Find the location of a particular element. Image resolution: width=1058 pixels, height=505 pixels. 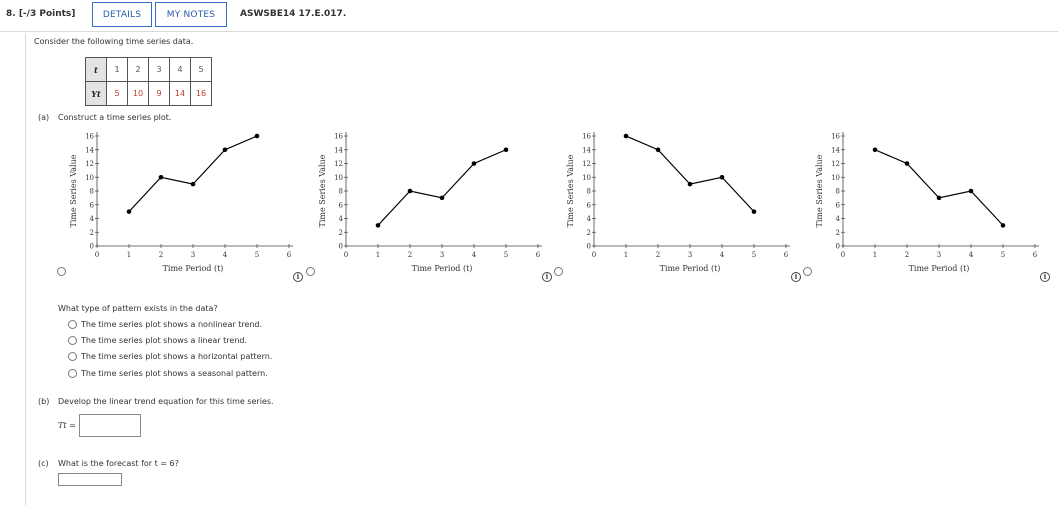

table-cell-y1: 5 is located at coordinates (117, 93).